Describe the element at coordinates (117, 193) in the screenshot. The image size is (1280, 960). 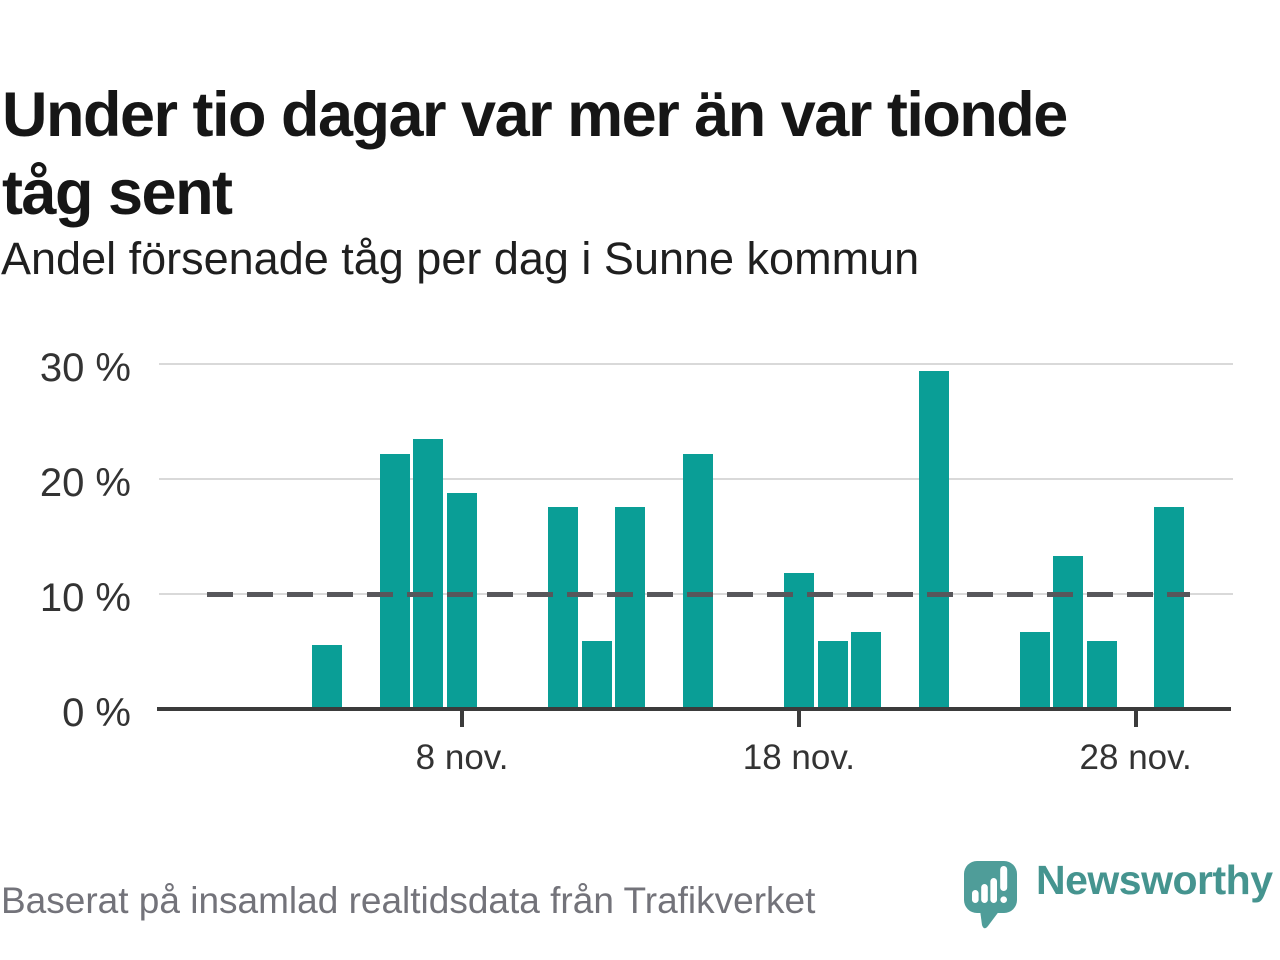
I see `chart-title-line2: tåg sent` at that location.